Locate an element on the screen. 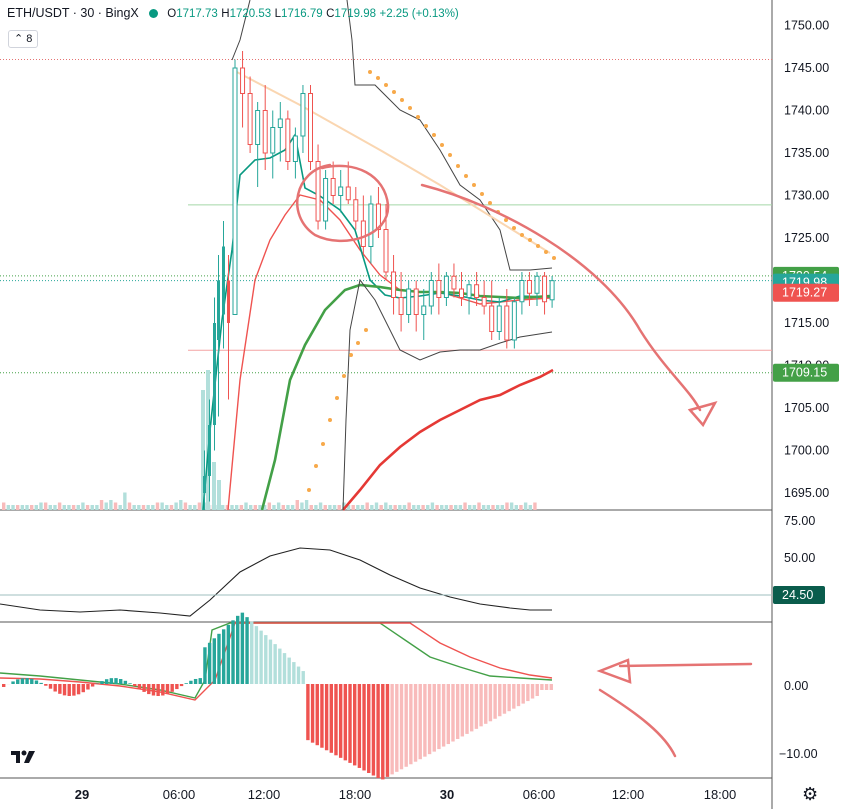 The width and height of the screenshot is (852, 809). indicators-collapse-button: ⌃ 8 is located at coordinates (23, 39).